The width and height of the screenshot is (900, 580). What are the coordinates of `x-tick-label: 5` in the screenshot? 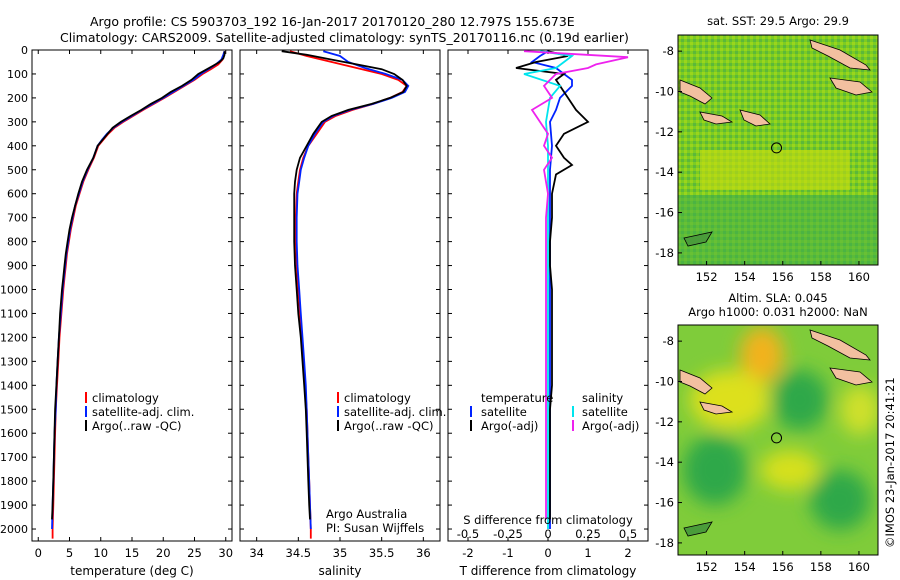 It's located at (69, 553).